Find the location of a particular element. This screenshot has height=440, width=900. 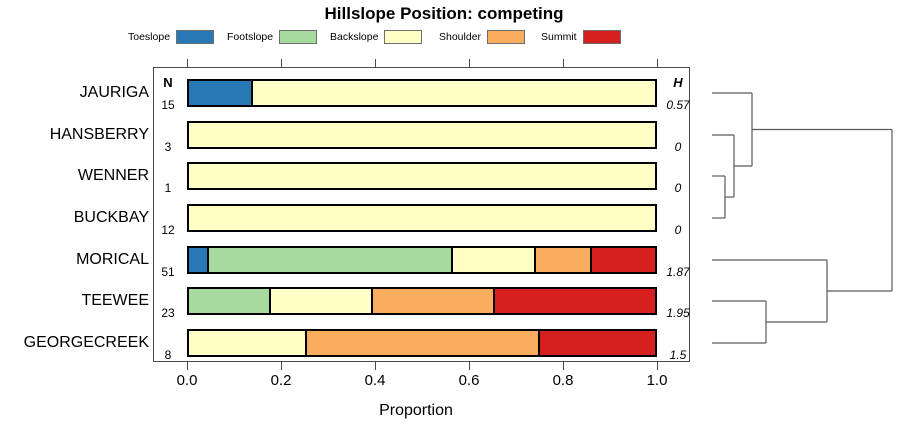

n-value: 51 is located at coordinates (168, 272).